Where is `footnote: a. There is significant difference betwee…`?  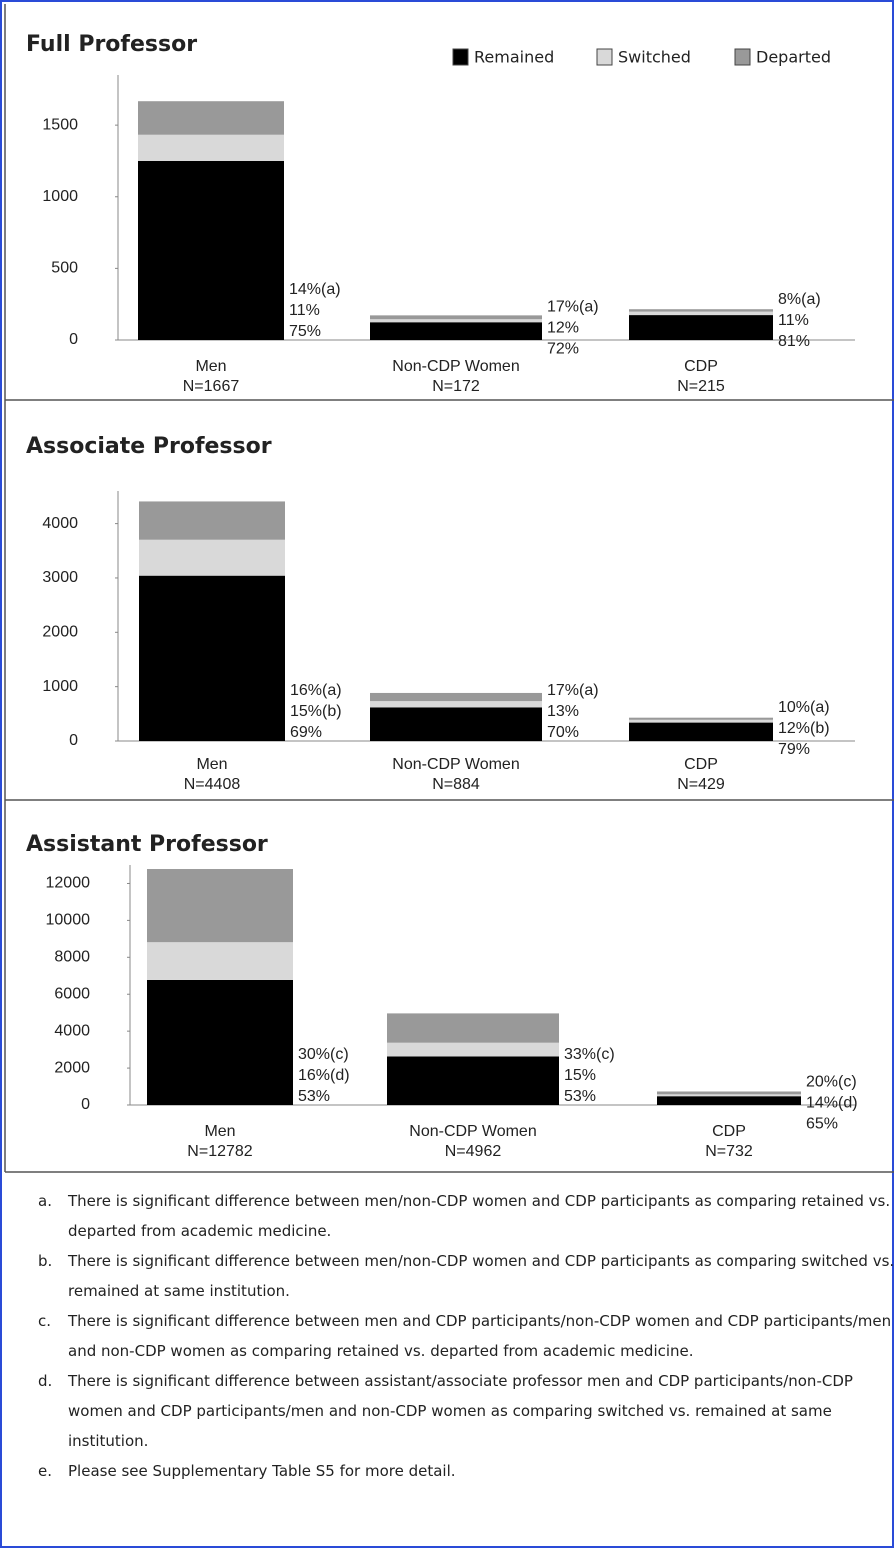 footnote: a. There is significant difference betwee… is located at coordinates (447, 1216).